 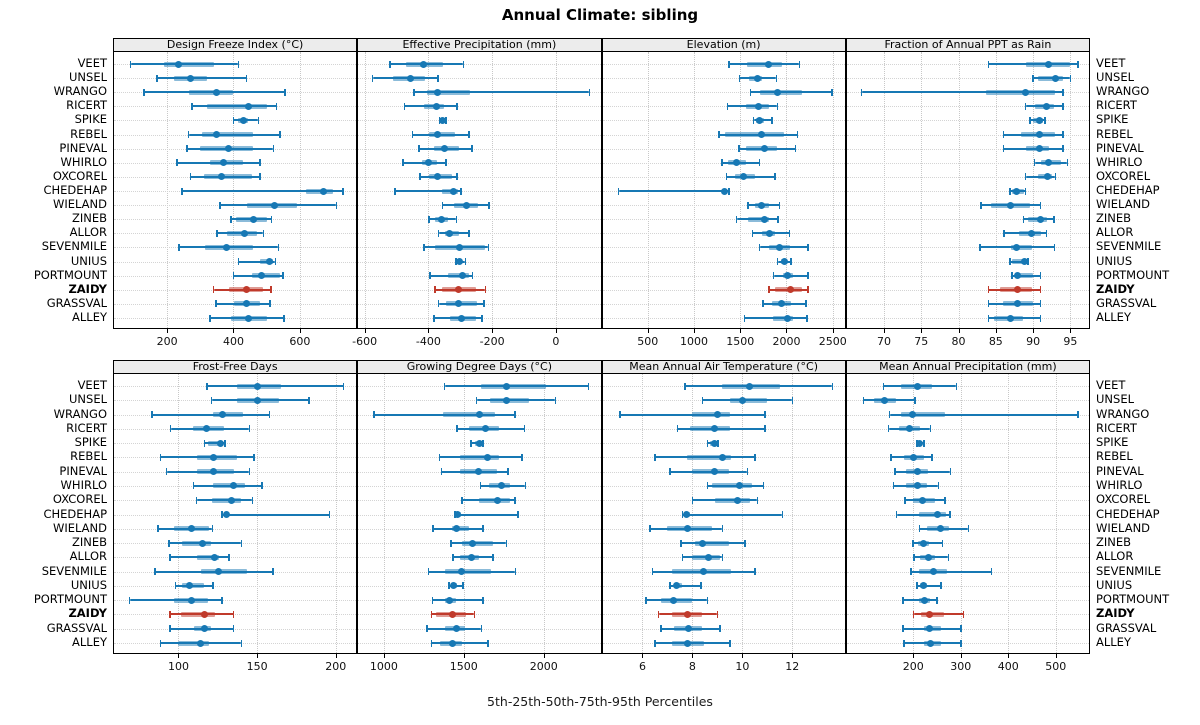 I want to click on panel-1: Design Freeze Index (°C) 200 400 600, so click(x=235, y=196).